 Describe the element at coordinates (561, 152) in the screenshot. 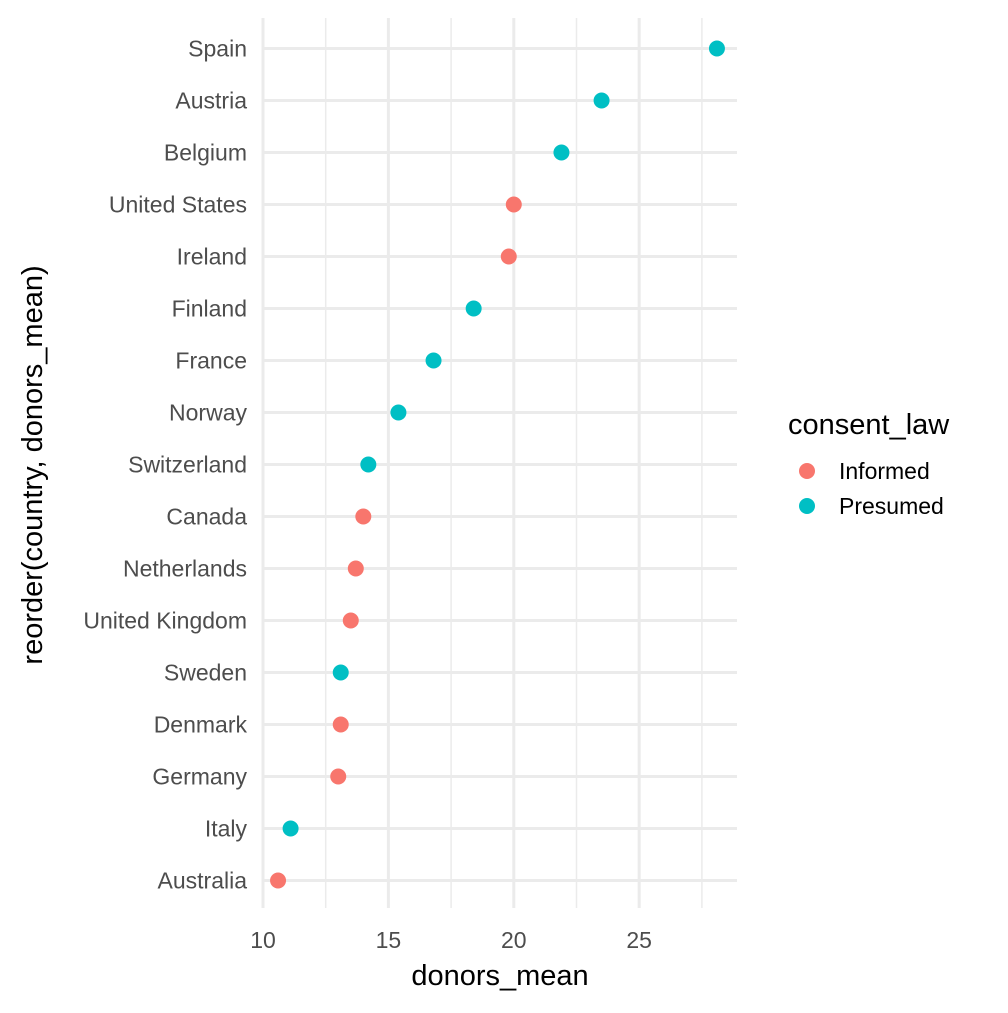

I see `data-point-belgium` at that location.